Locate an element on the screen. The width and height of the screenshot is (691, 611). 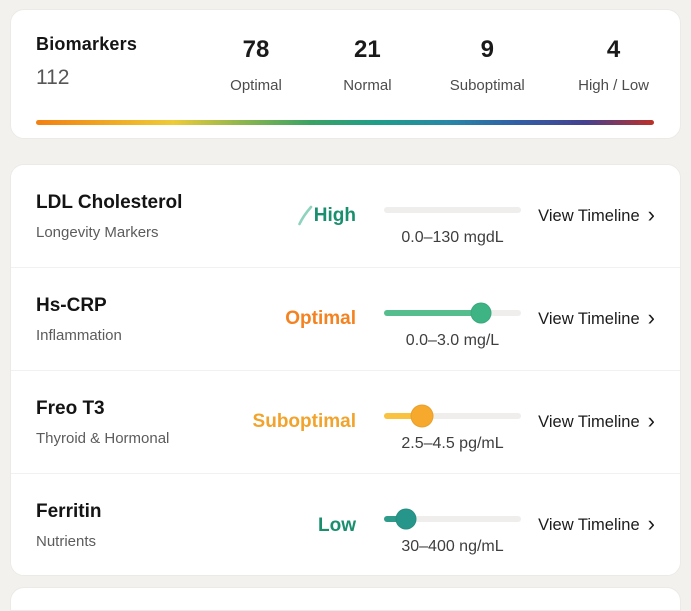
stat-suboptimal-label: Suboptimal is located at coordinates (487, 85).